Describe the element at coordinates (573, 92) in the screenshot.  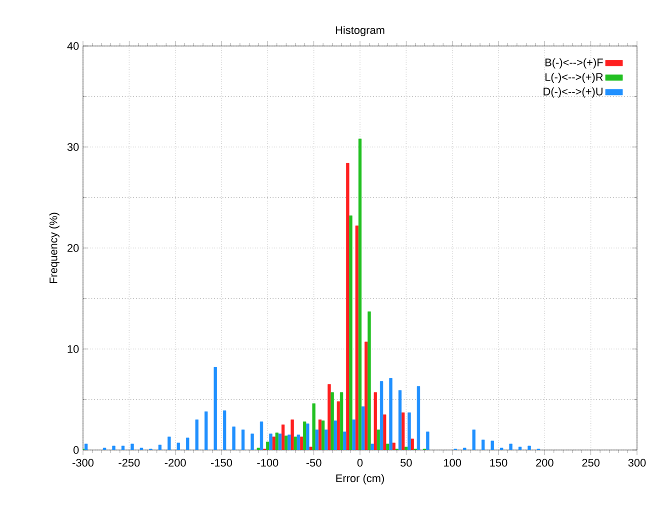
I see `legend-label: D(-)<-->(+)U` at that location.